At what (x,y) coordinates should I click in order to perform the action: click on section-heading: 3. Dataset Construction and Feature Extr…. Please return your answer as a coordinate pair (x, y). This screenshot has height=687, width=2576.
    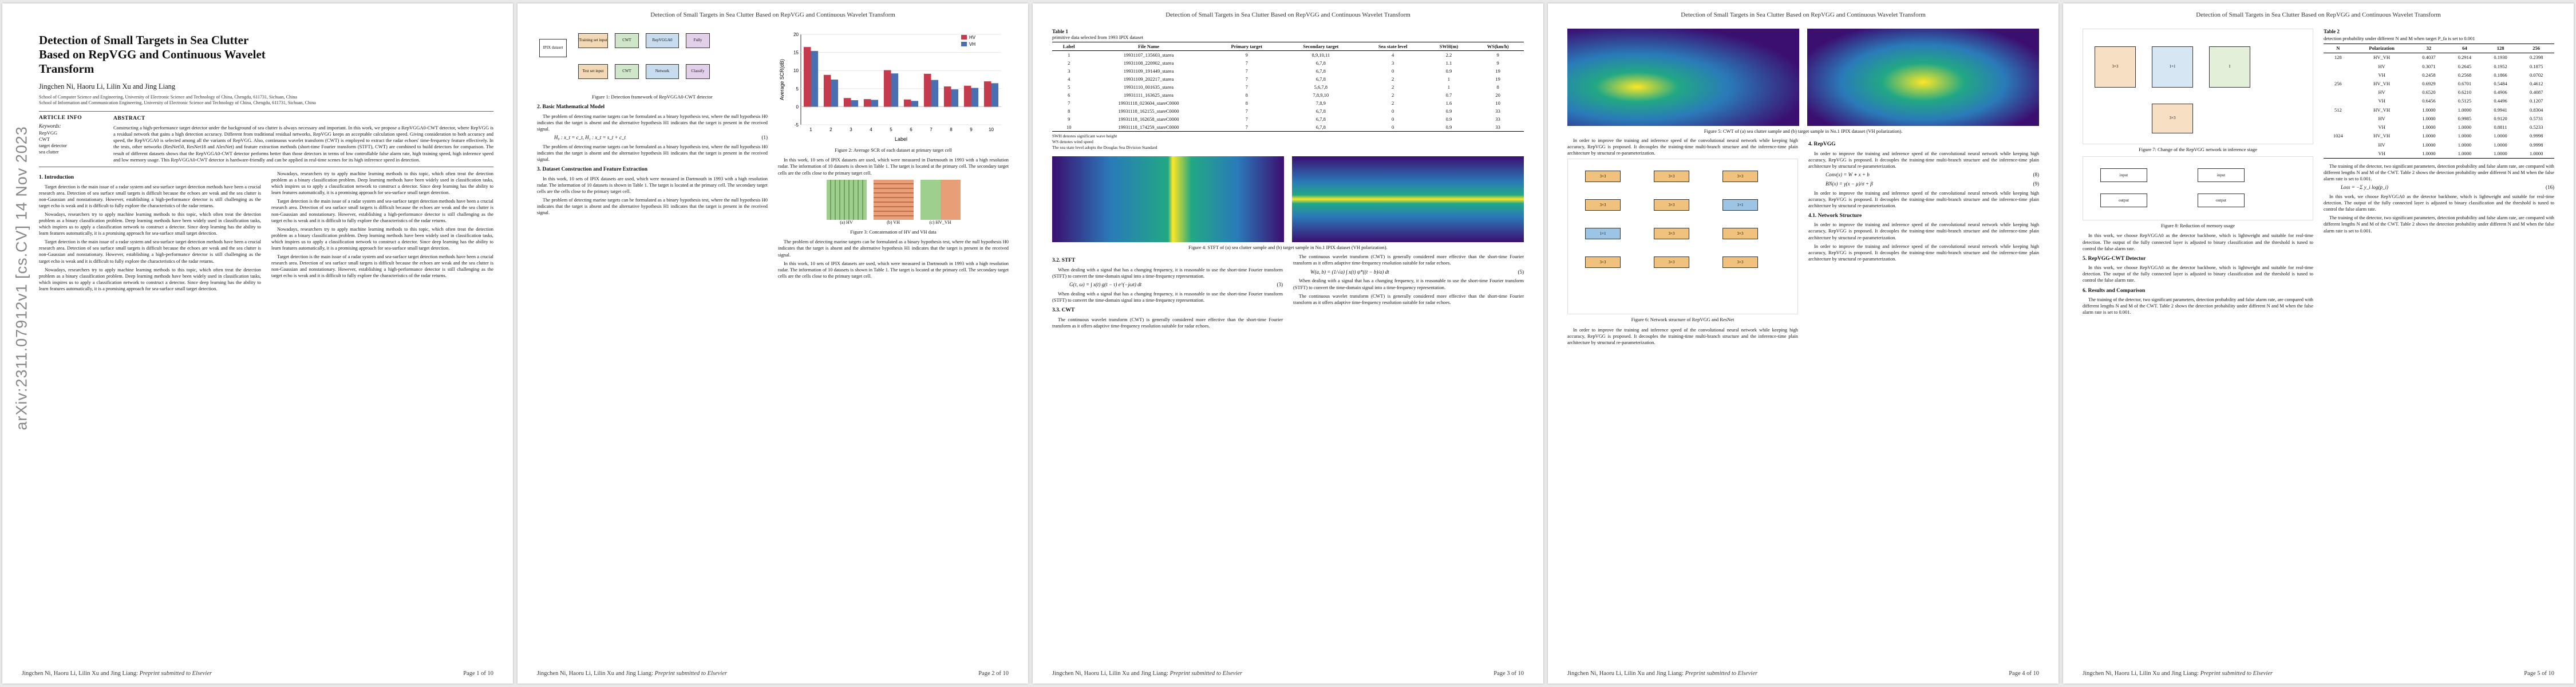
    Looking at the image, I should click on (592, 170).